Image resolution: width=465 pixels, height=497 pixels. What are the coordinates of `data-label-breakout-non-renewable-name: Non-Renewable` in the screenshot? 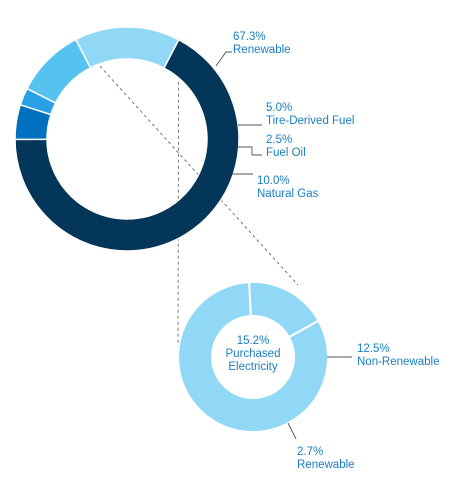 It's located at (398, 362).